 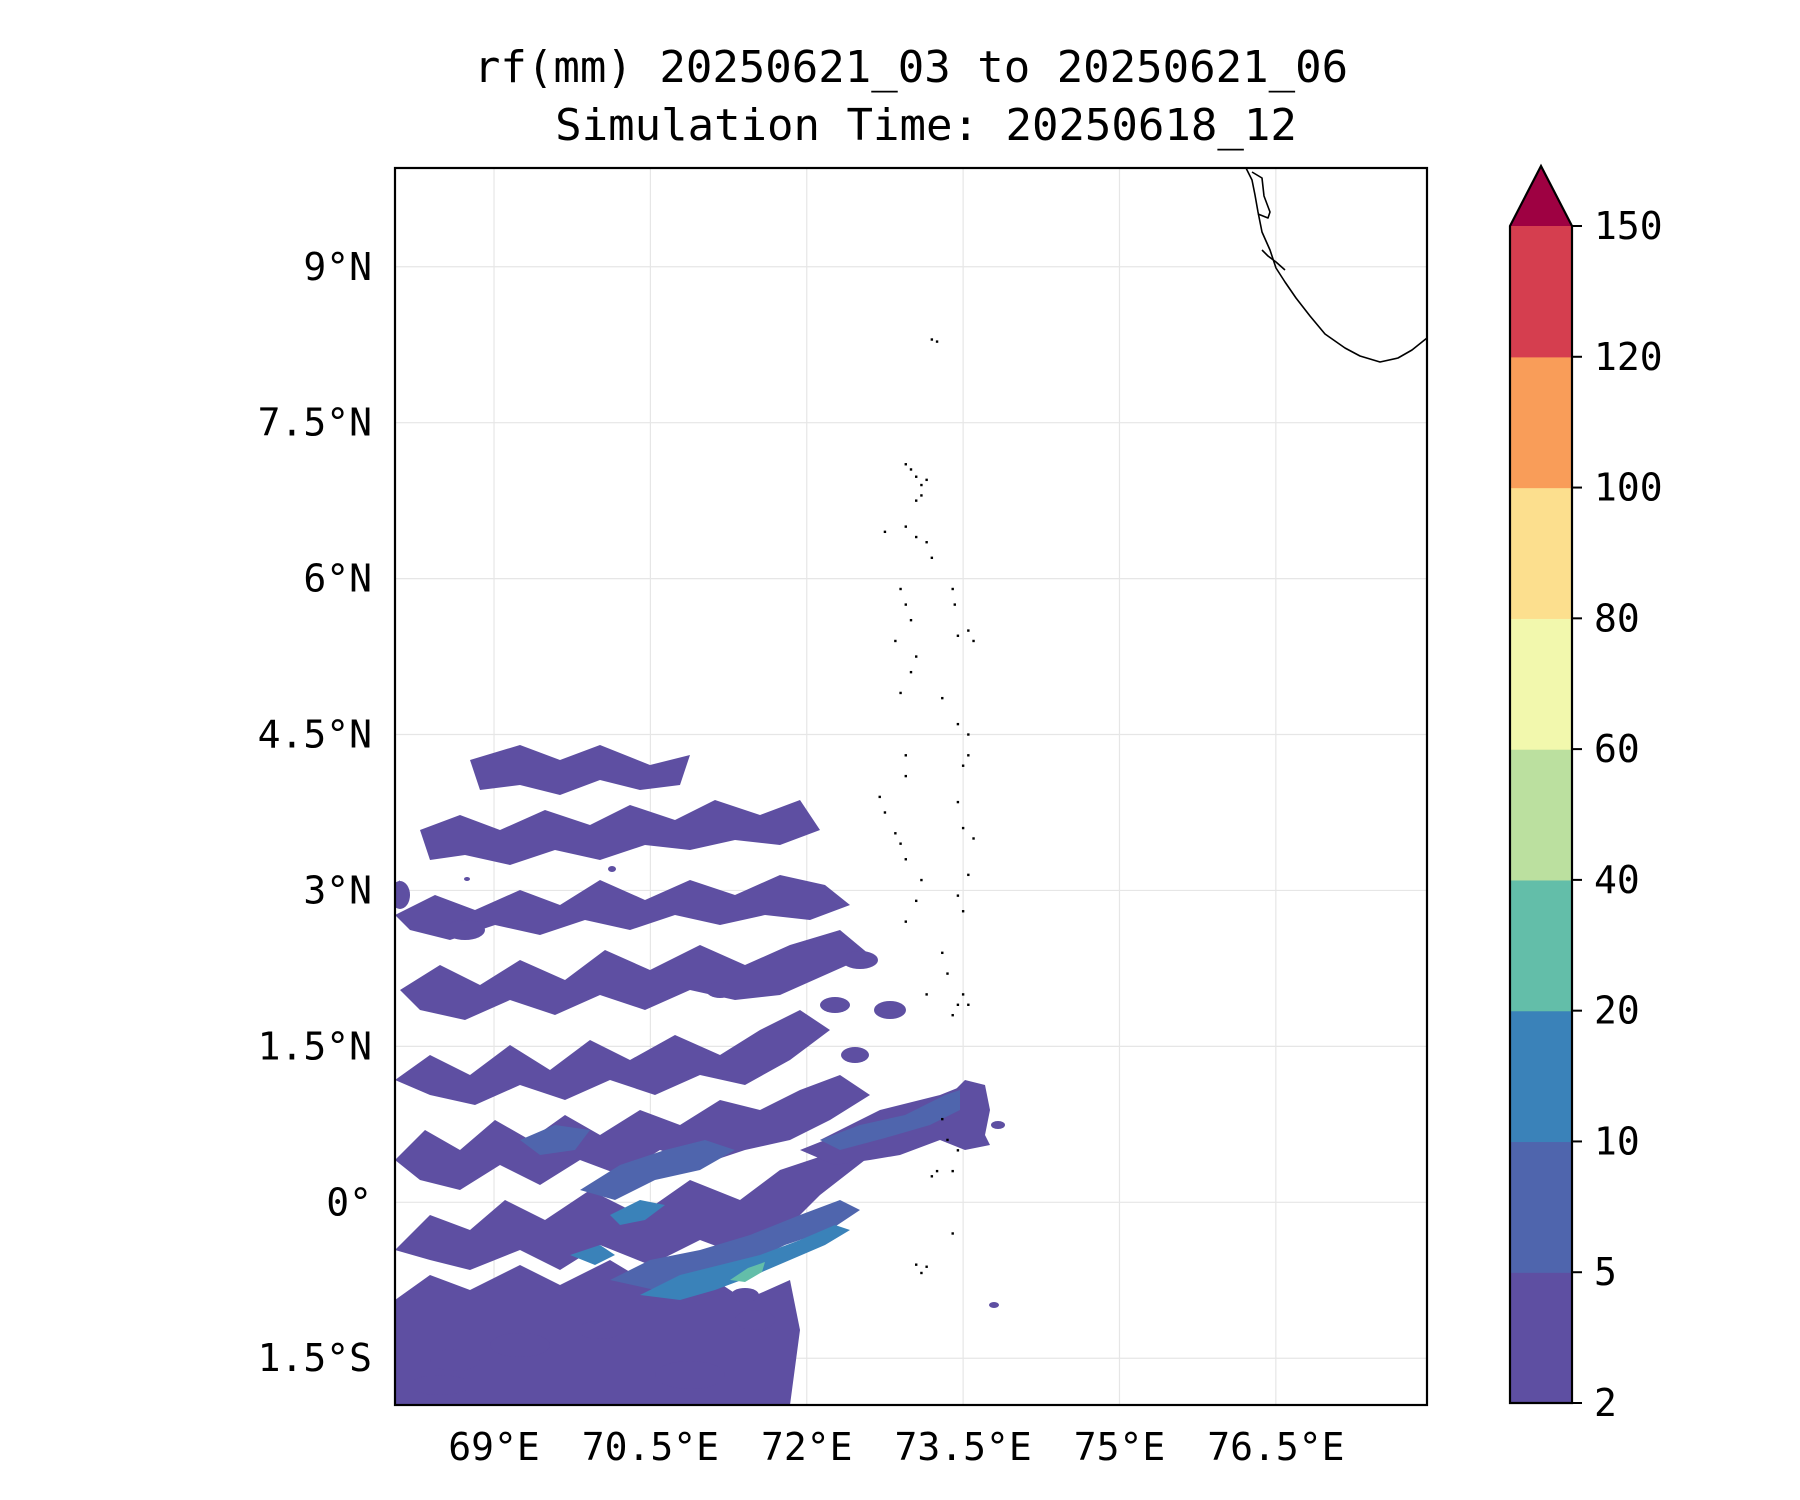 I want to click on colorbar-outline, so click(x=1541, y=784).